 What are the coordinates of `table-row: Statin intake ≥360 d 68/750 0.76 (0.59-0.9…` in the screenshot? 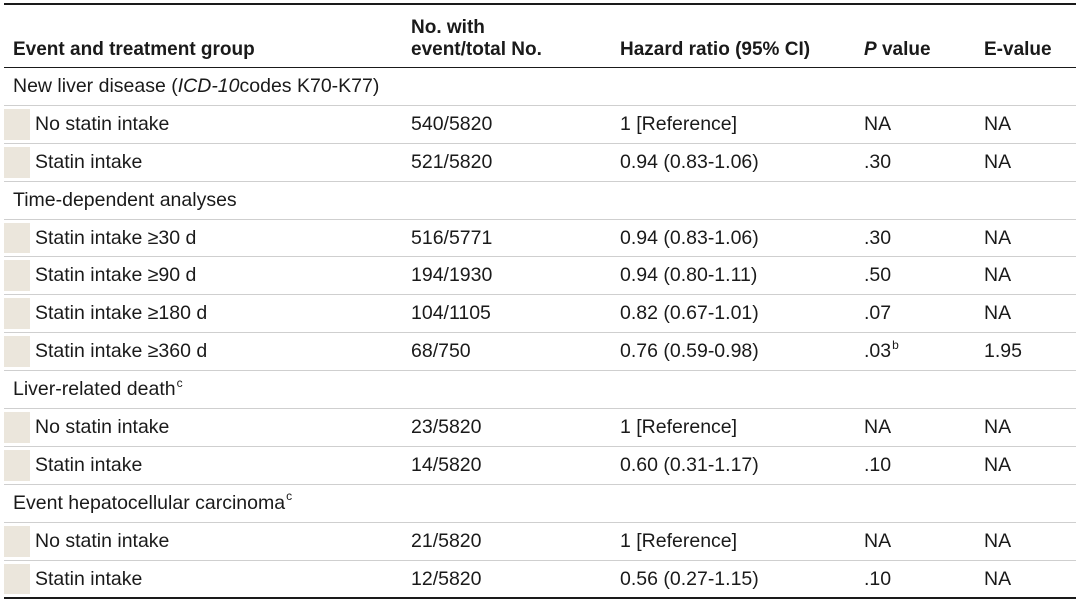 It's located at (540, 352).